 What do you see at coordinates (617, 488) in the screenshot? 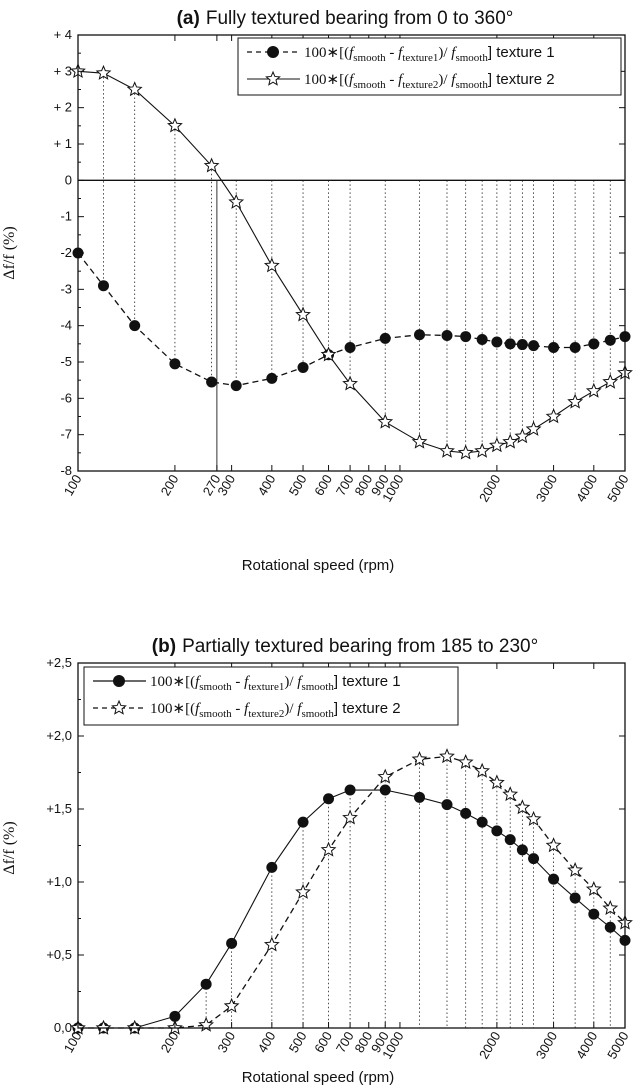
I see `pa-x-tick-label: 5000` at bounding box center [617, 488].